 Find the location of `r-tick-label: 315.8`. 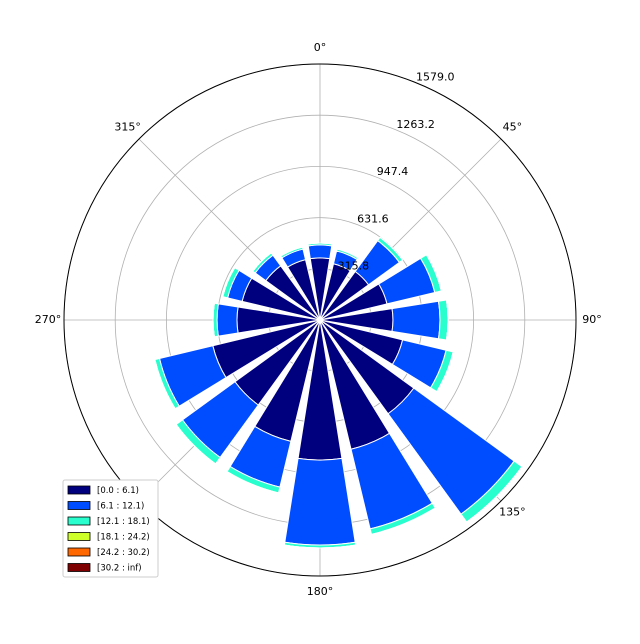

r-tick-label: 315.8 is located at coordinates (354, 266).